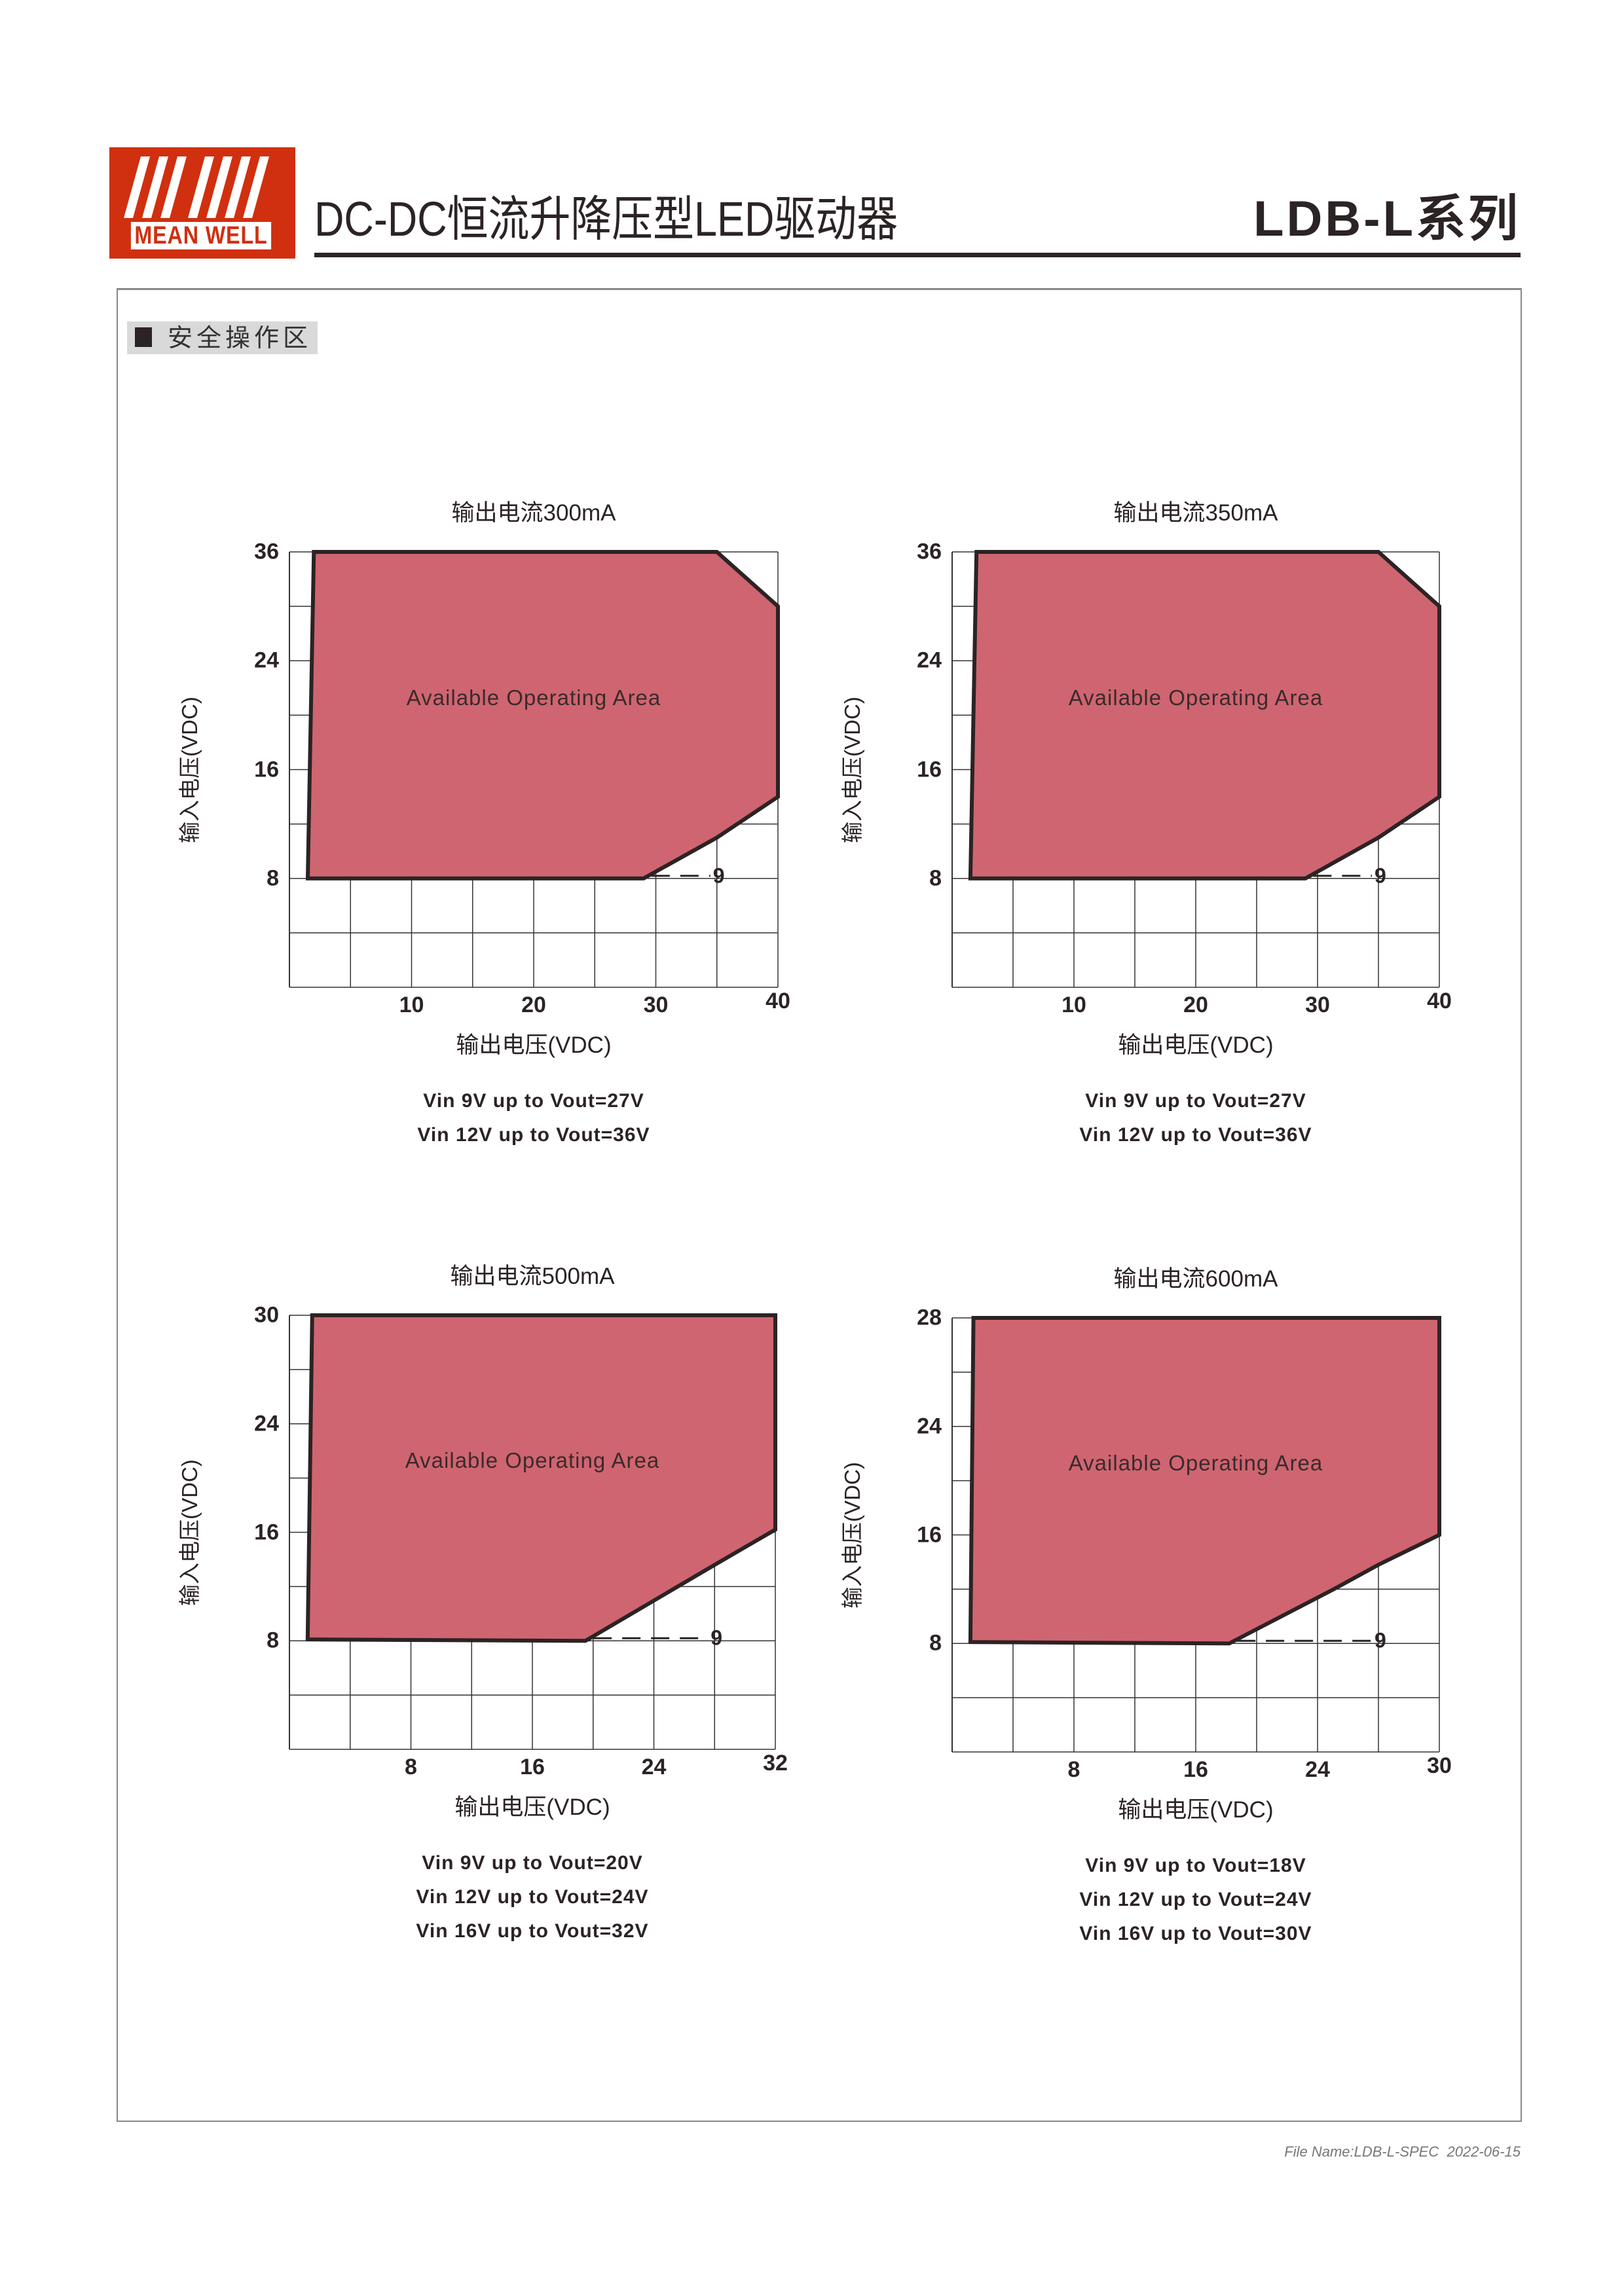 This screenshot has height=2296, width=1624. Describe the element at coordinates (533, 513) in the screenshot. I see `chart-title: 输出电流300mA` at that location.